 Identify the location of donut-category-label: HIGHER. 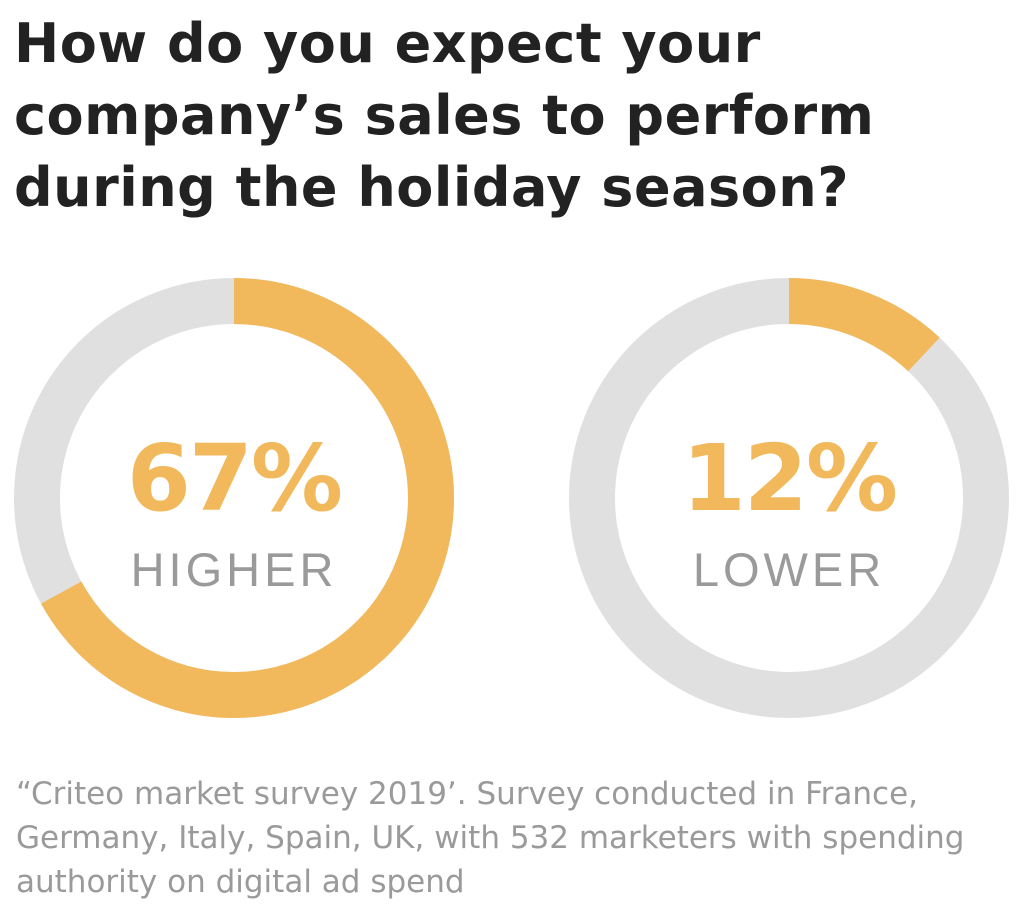
(234, 569).